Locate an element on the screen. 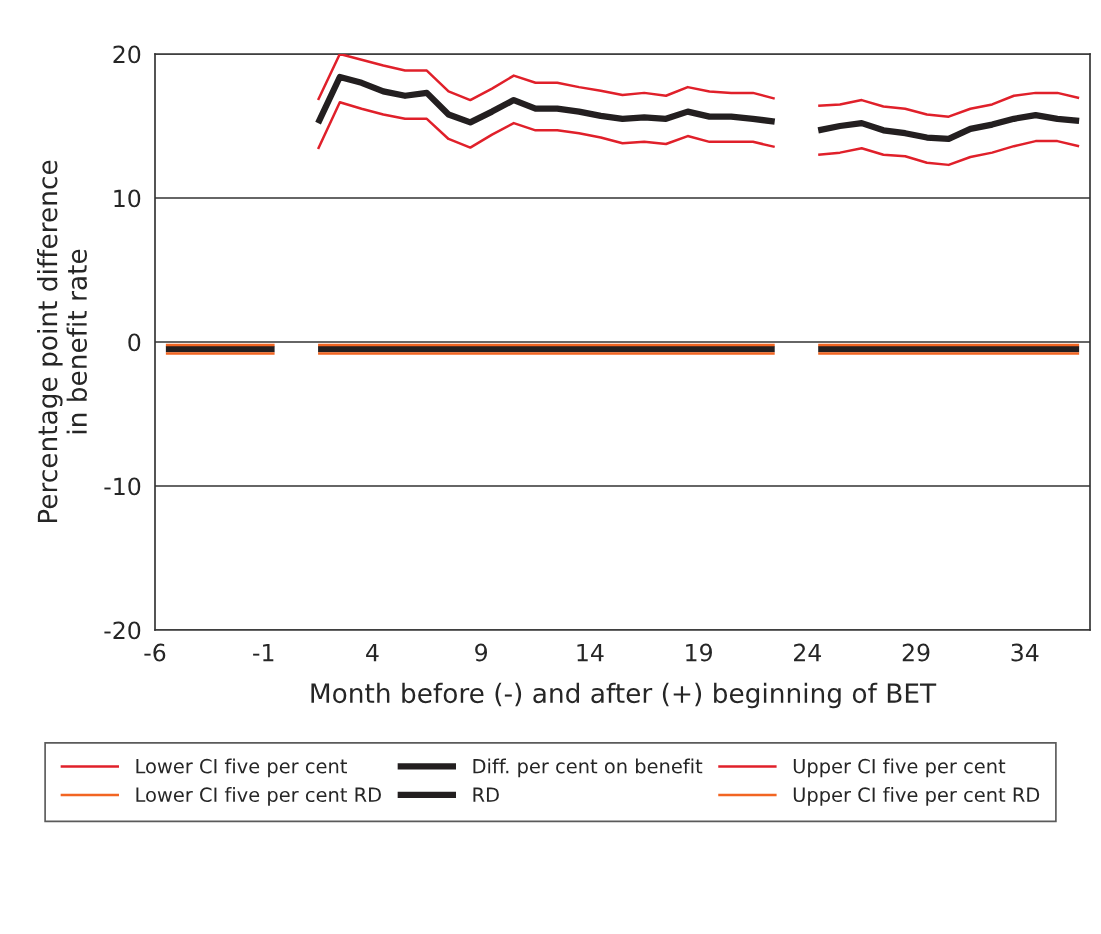  x-tick-label: 19 is located at coordinates (699, 652).